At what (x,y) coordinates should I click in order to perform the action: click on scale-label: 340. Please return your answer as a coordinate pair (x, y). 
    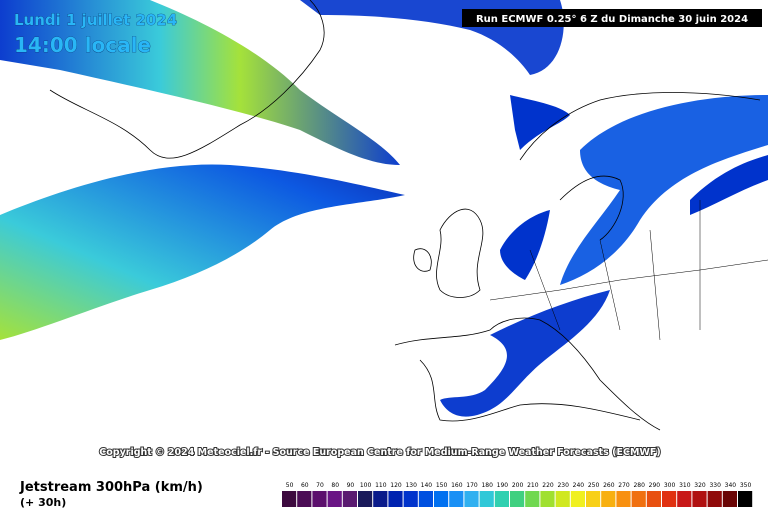
    Looking at the image, I should click on (731, 485).